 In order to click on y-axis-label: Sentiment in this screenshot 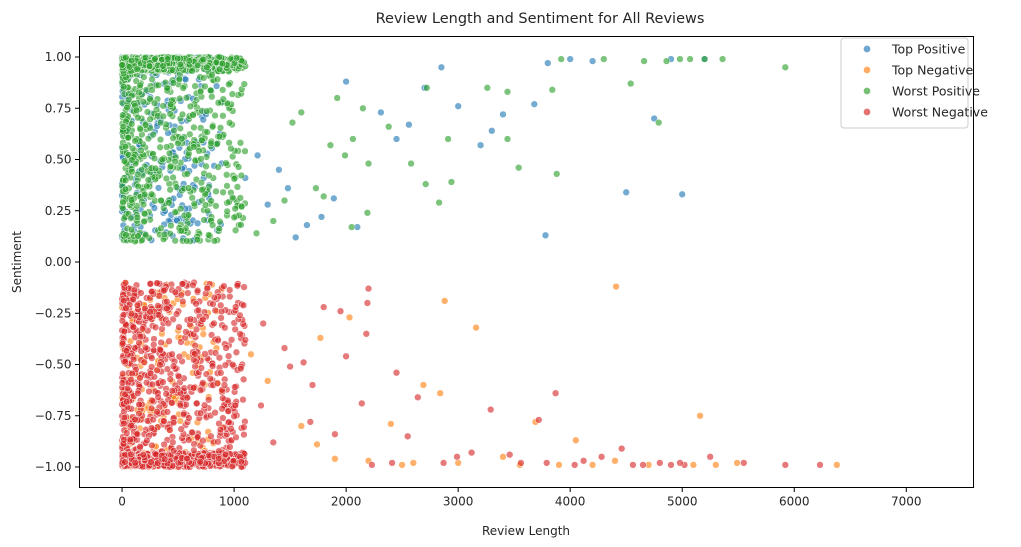, I will do `click(17, 262)`.